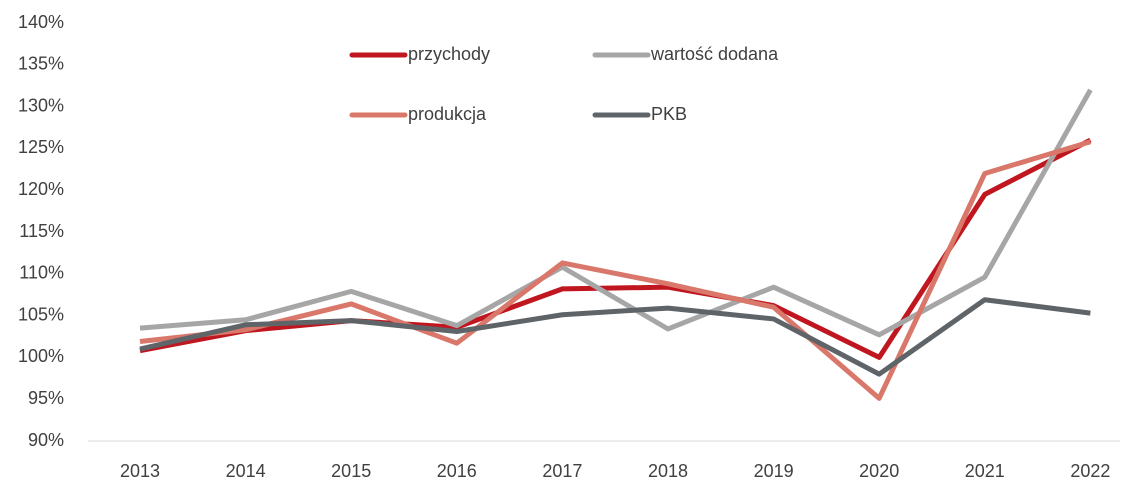 The width and height of the screenshot is (1129, 481). Describe the element at coordinates (41, 189) in the screenshot. I see `y-tick-label: 120%` at that location.